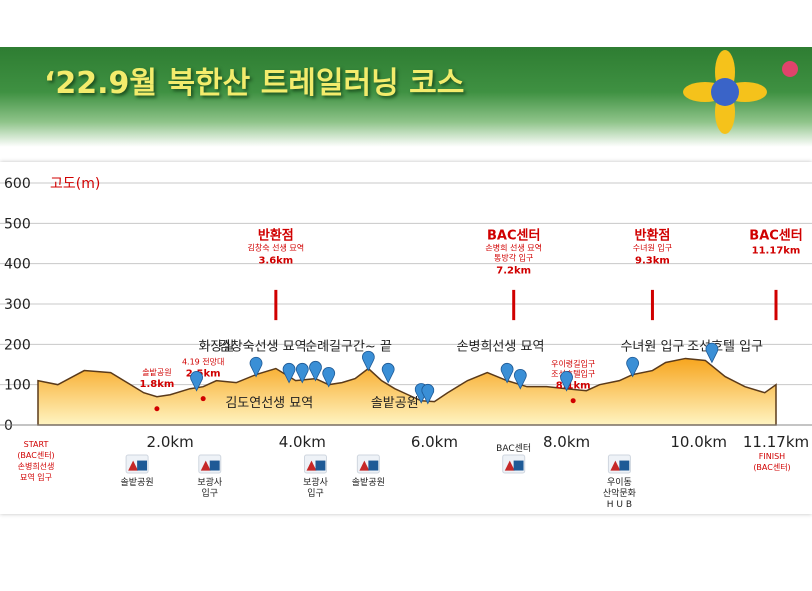 This screenshot has height=591, width=812. What do you see at coordinates (573, 386) in the screenshot?
I see `minor-point-distance: 8.1km` at bounding box center [573, 386].